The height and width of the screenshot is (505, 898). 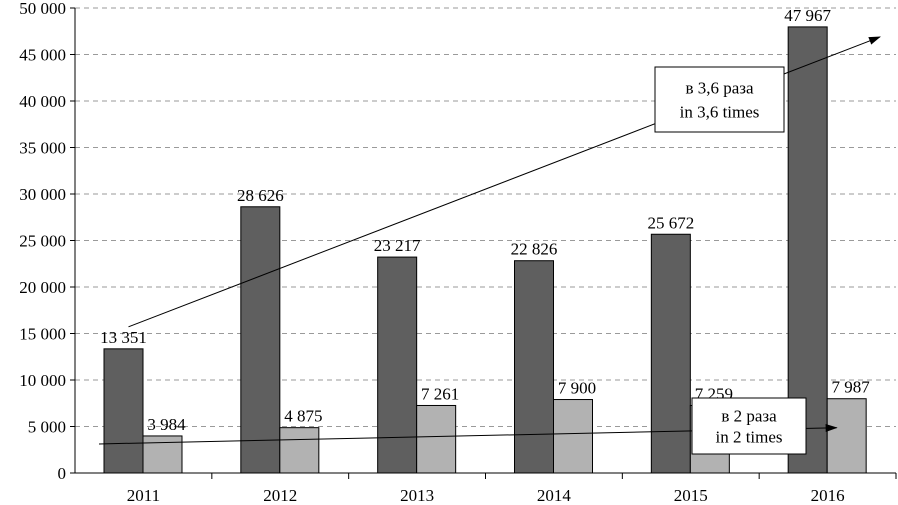 What do you see at coordinates (748, 437) in the screenshot?
I see `callout-text: in 2 times` at bounding box center [748, 437].